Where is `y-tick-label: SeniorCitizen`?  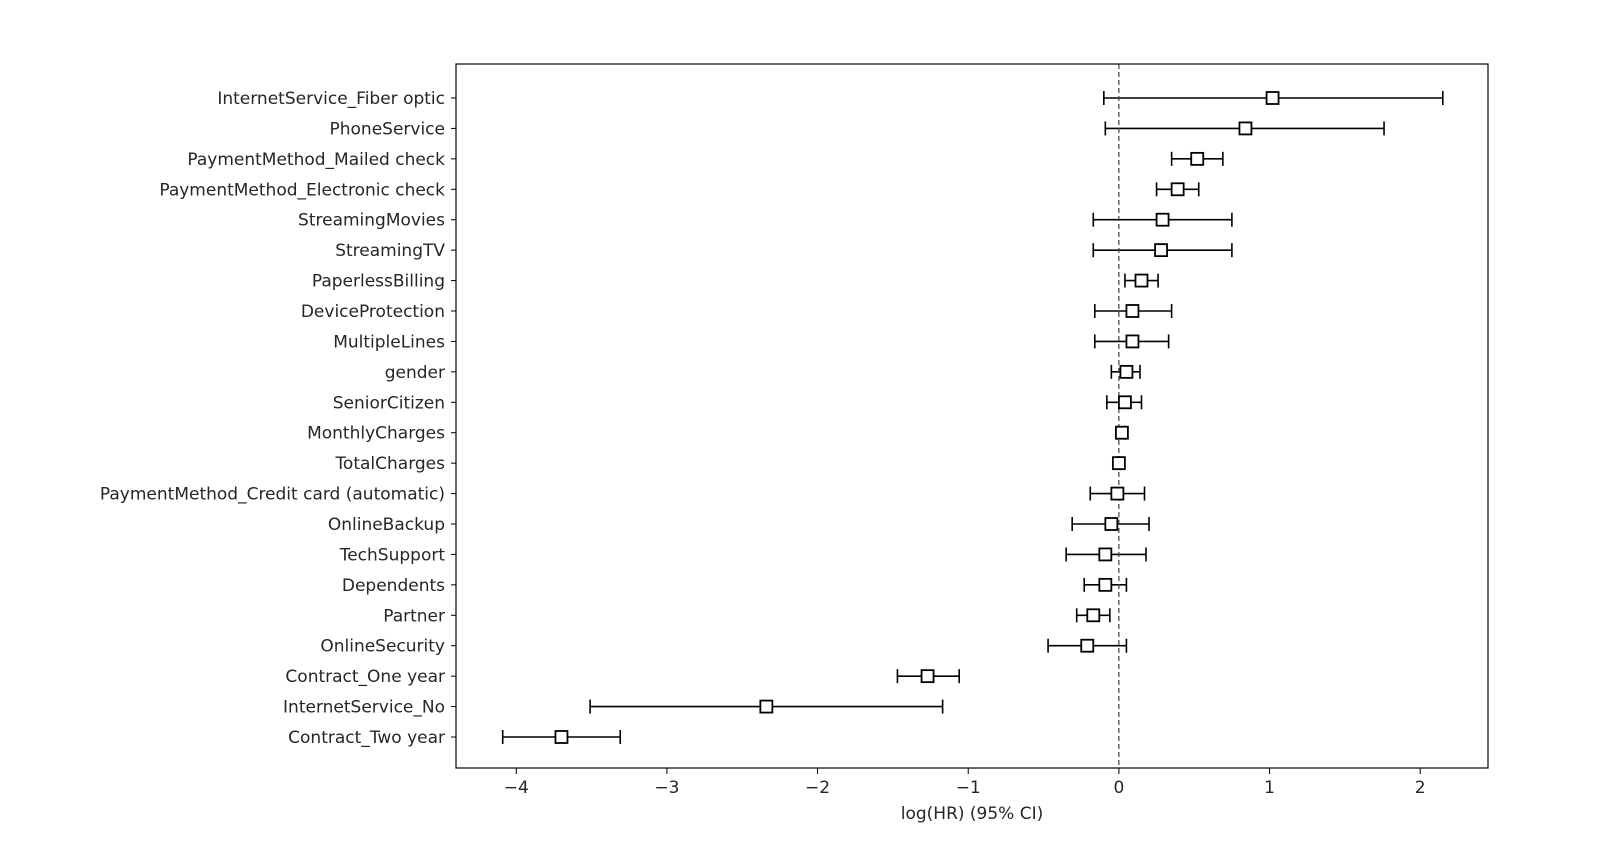 y-tick-label: SeniorCitizen is located at coordinates (389, 403).